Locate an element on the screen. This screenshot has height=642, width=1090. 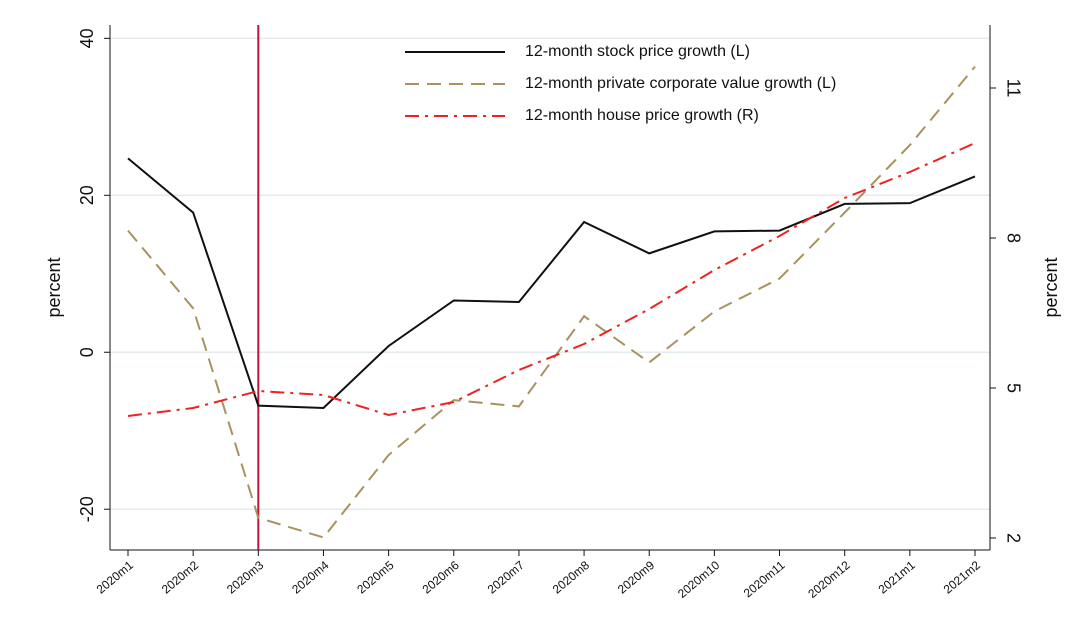
y-tick-label: 40 is located at coordinates (87, 38).